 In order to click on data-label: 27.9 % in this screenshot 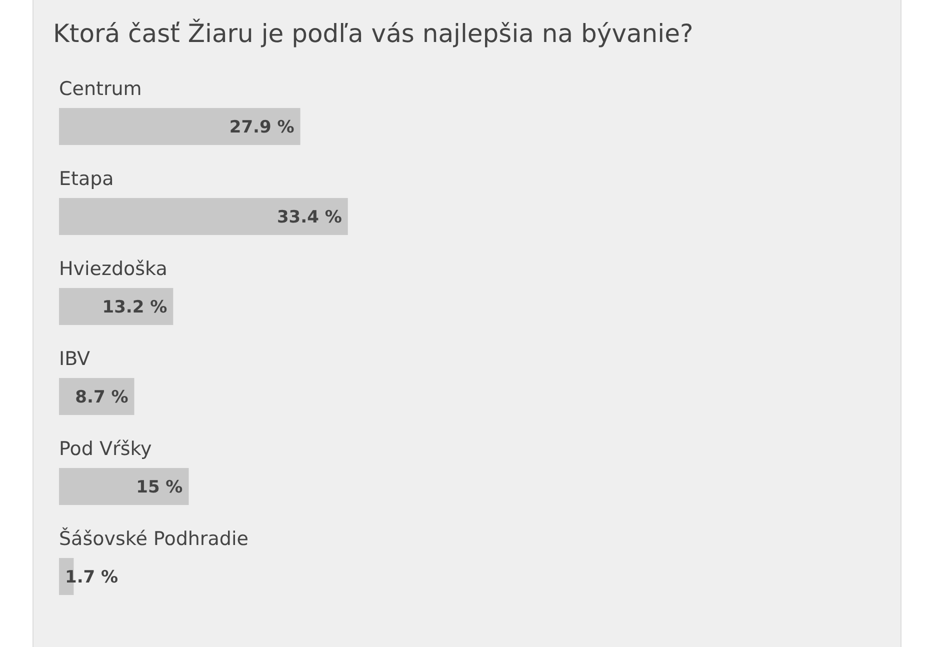, I will do `click(261, 128)`.